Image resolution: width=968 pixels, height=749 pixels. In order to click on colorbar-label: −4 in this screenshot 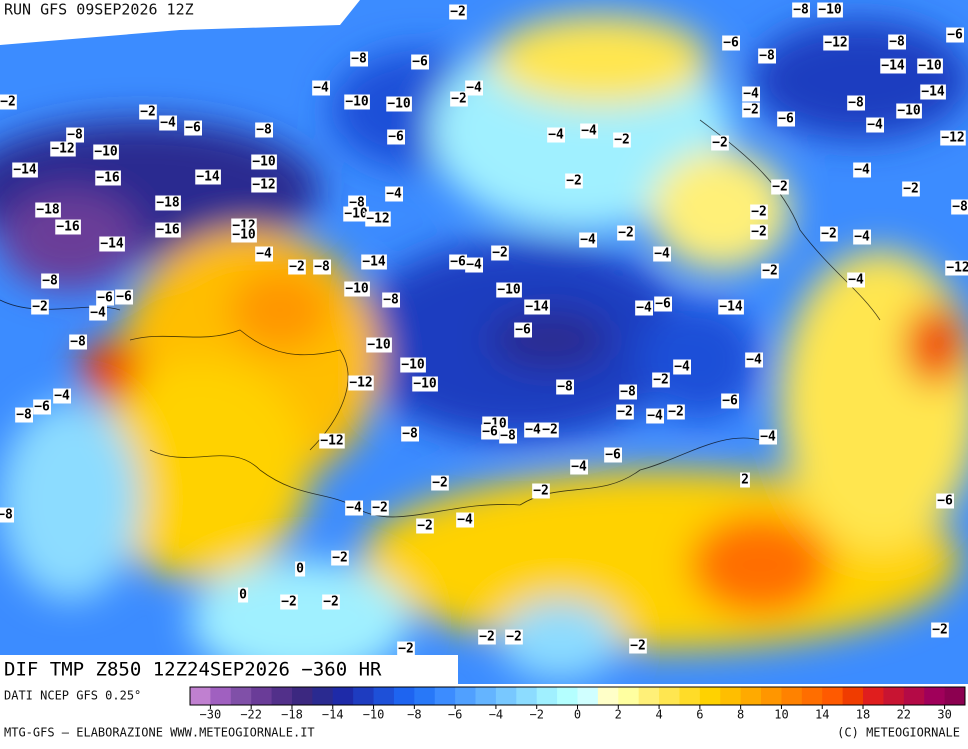, I will do `click(496, 715)`.